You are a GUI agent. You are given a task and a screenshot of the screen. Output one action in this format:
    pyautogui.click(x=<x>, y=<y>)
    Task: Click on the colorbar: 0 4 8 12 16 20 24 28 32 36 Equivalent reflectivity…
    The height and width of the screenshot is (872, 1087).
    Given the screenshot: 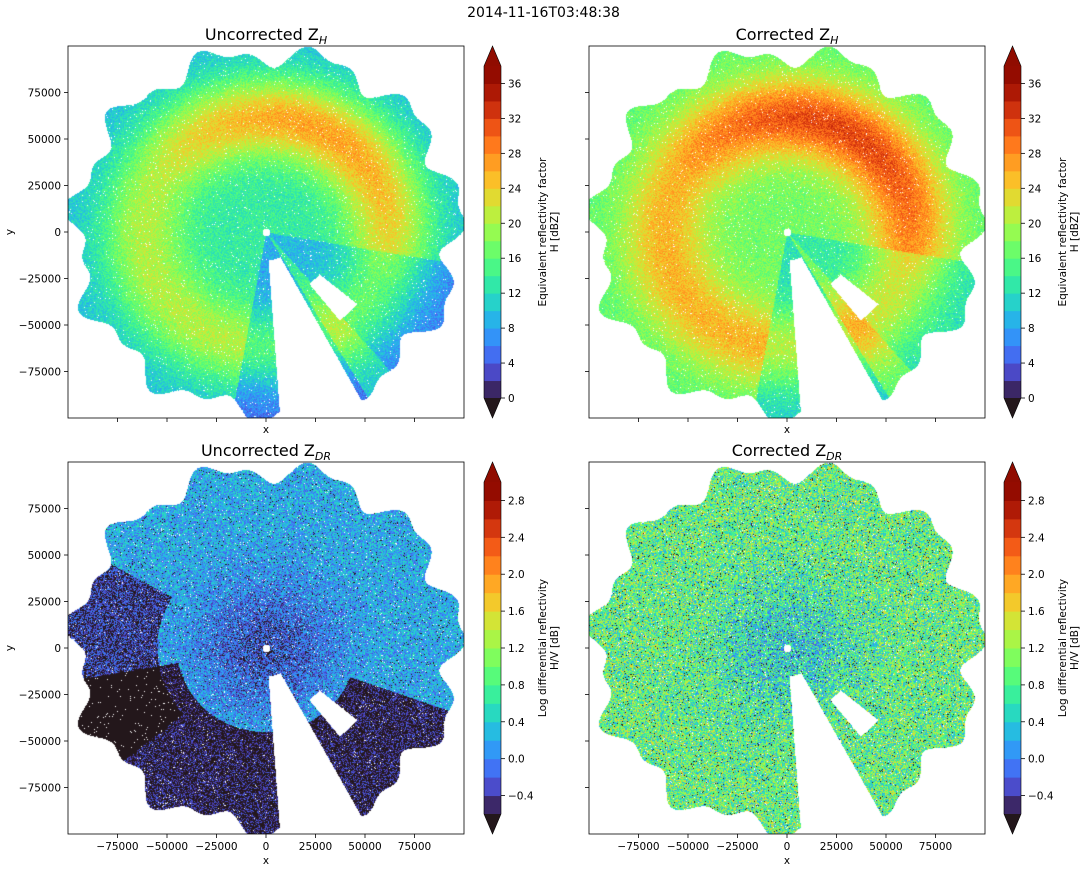 What is the action you would take?
    pyautogui.click(x=522, y=232)
    